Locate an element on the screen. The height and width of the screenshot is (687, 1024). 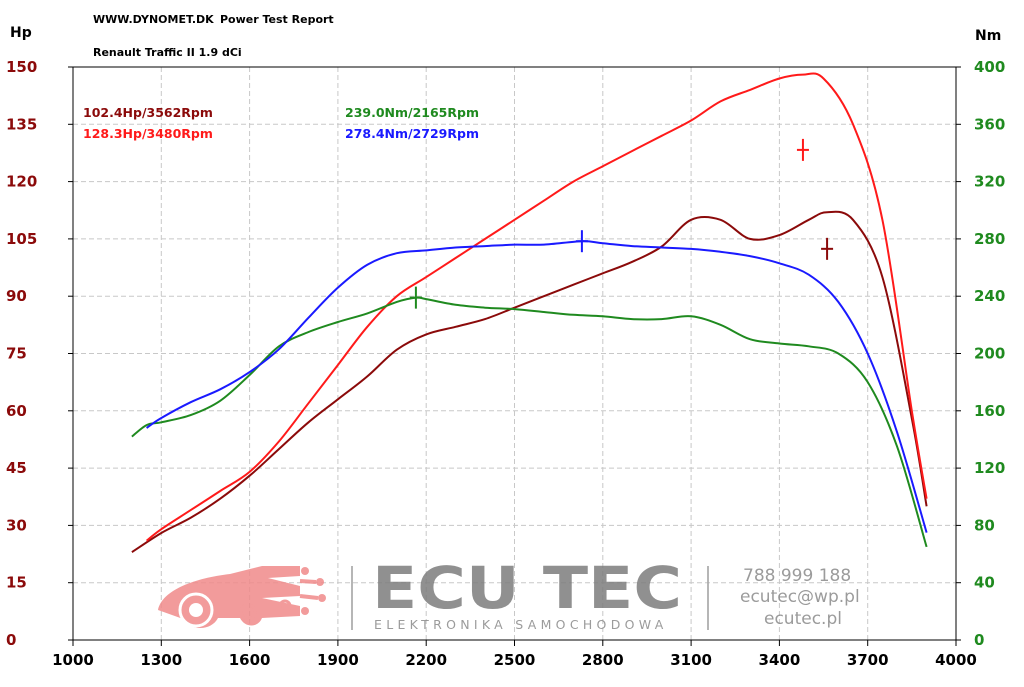
vehicle-name: Renault Traffic II 1.9 dCi is located at coordinates (167, 52).